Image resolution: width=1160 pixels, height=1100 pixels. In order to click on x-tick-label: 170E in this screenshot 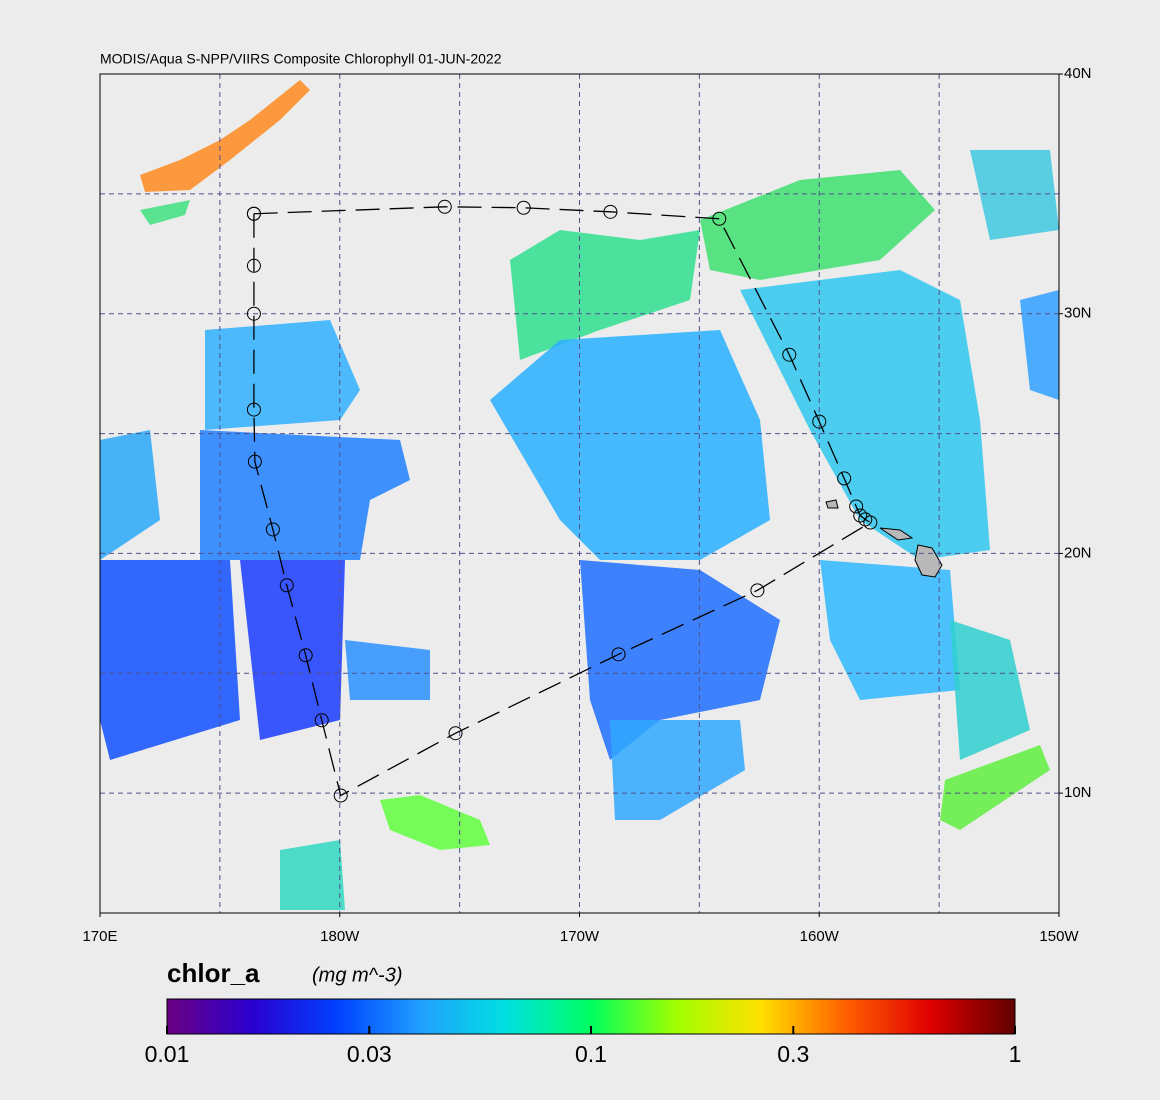, I will do `click(99, 936)`.